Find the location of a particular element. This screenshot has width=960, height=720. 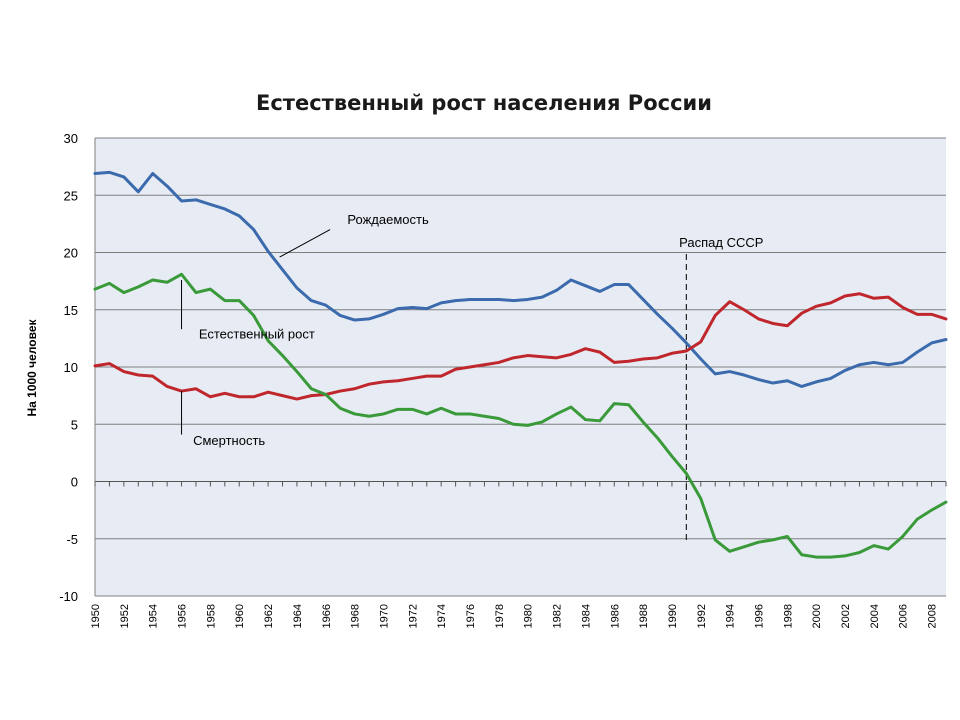

x-tick-label: 1986 is located at coordinates (615, 616).